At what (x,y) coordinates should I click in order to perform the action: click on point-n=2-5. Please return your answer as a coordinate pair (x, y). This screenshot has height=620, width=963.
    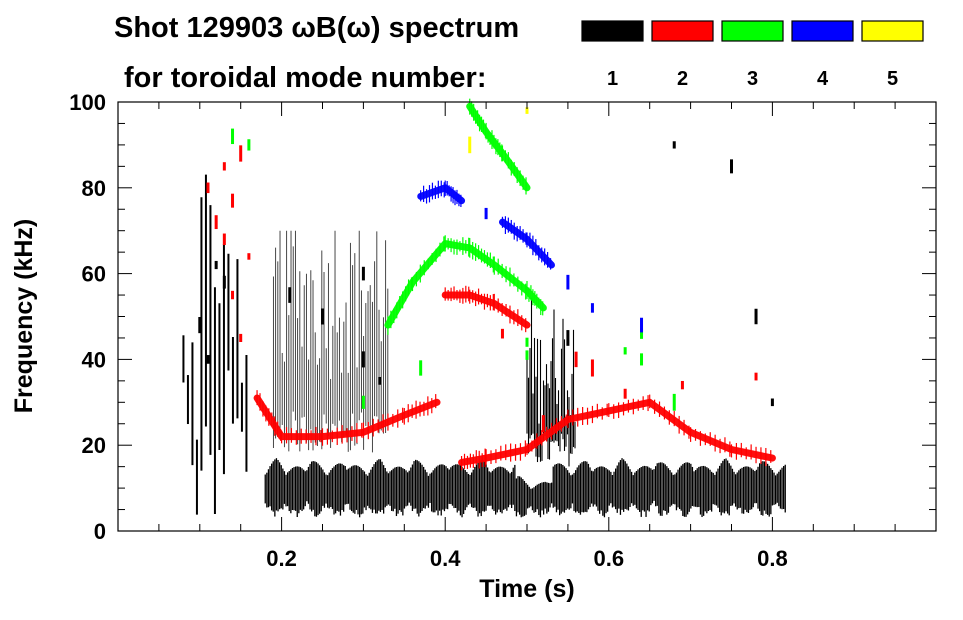
    Looking at the image, I should click on (233, 295).